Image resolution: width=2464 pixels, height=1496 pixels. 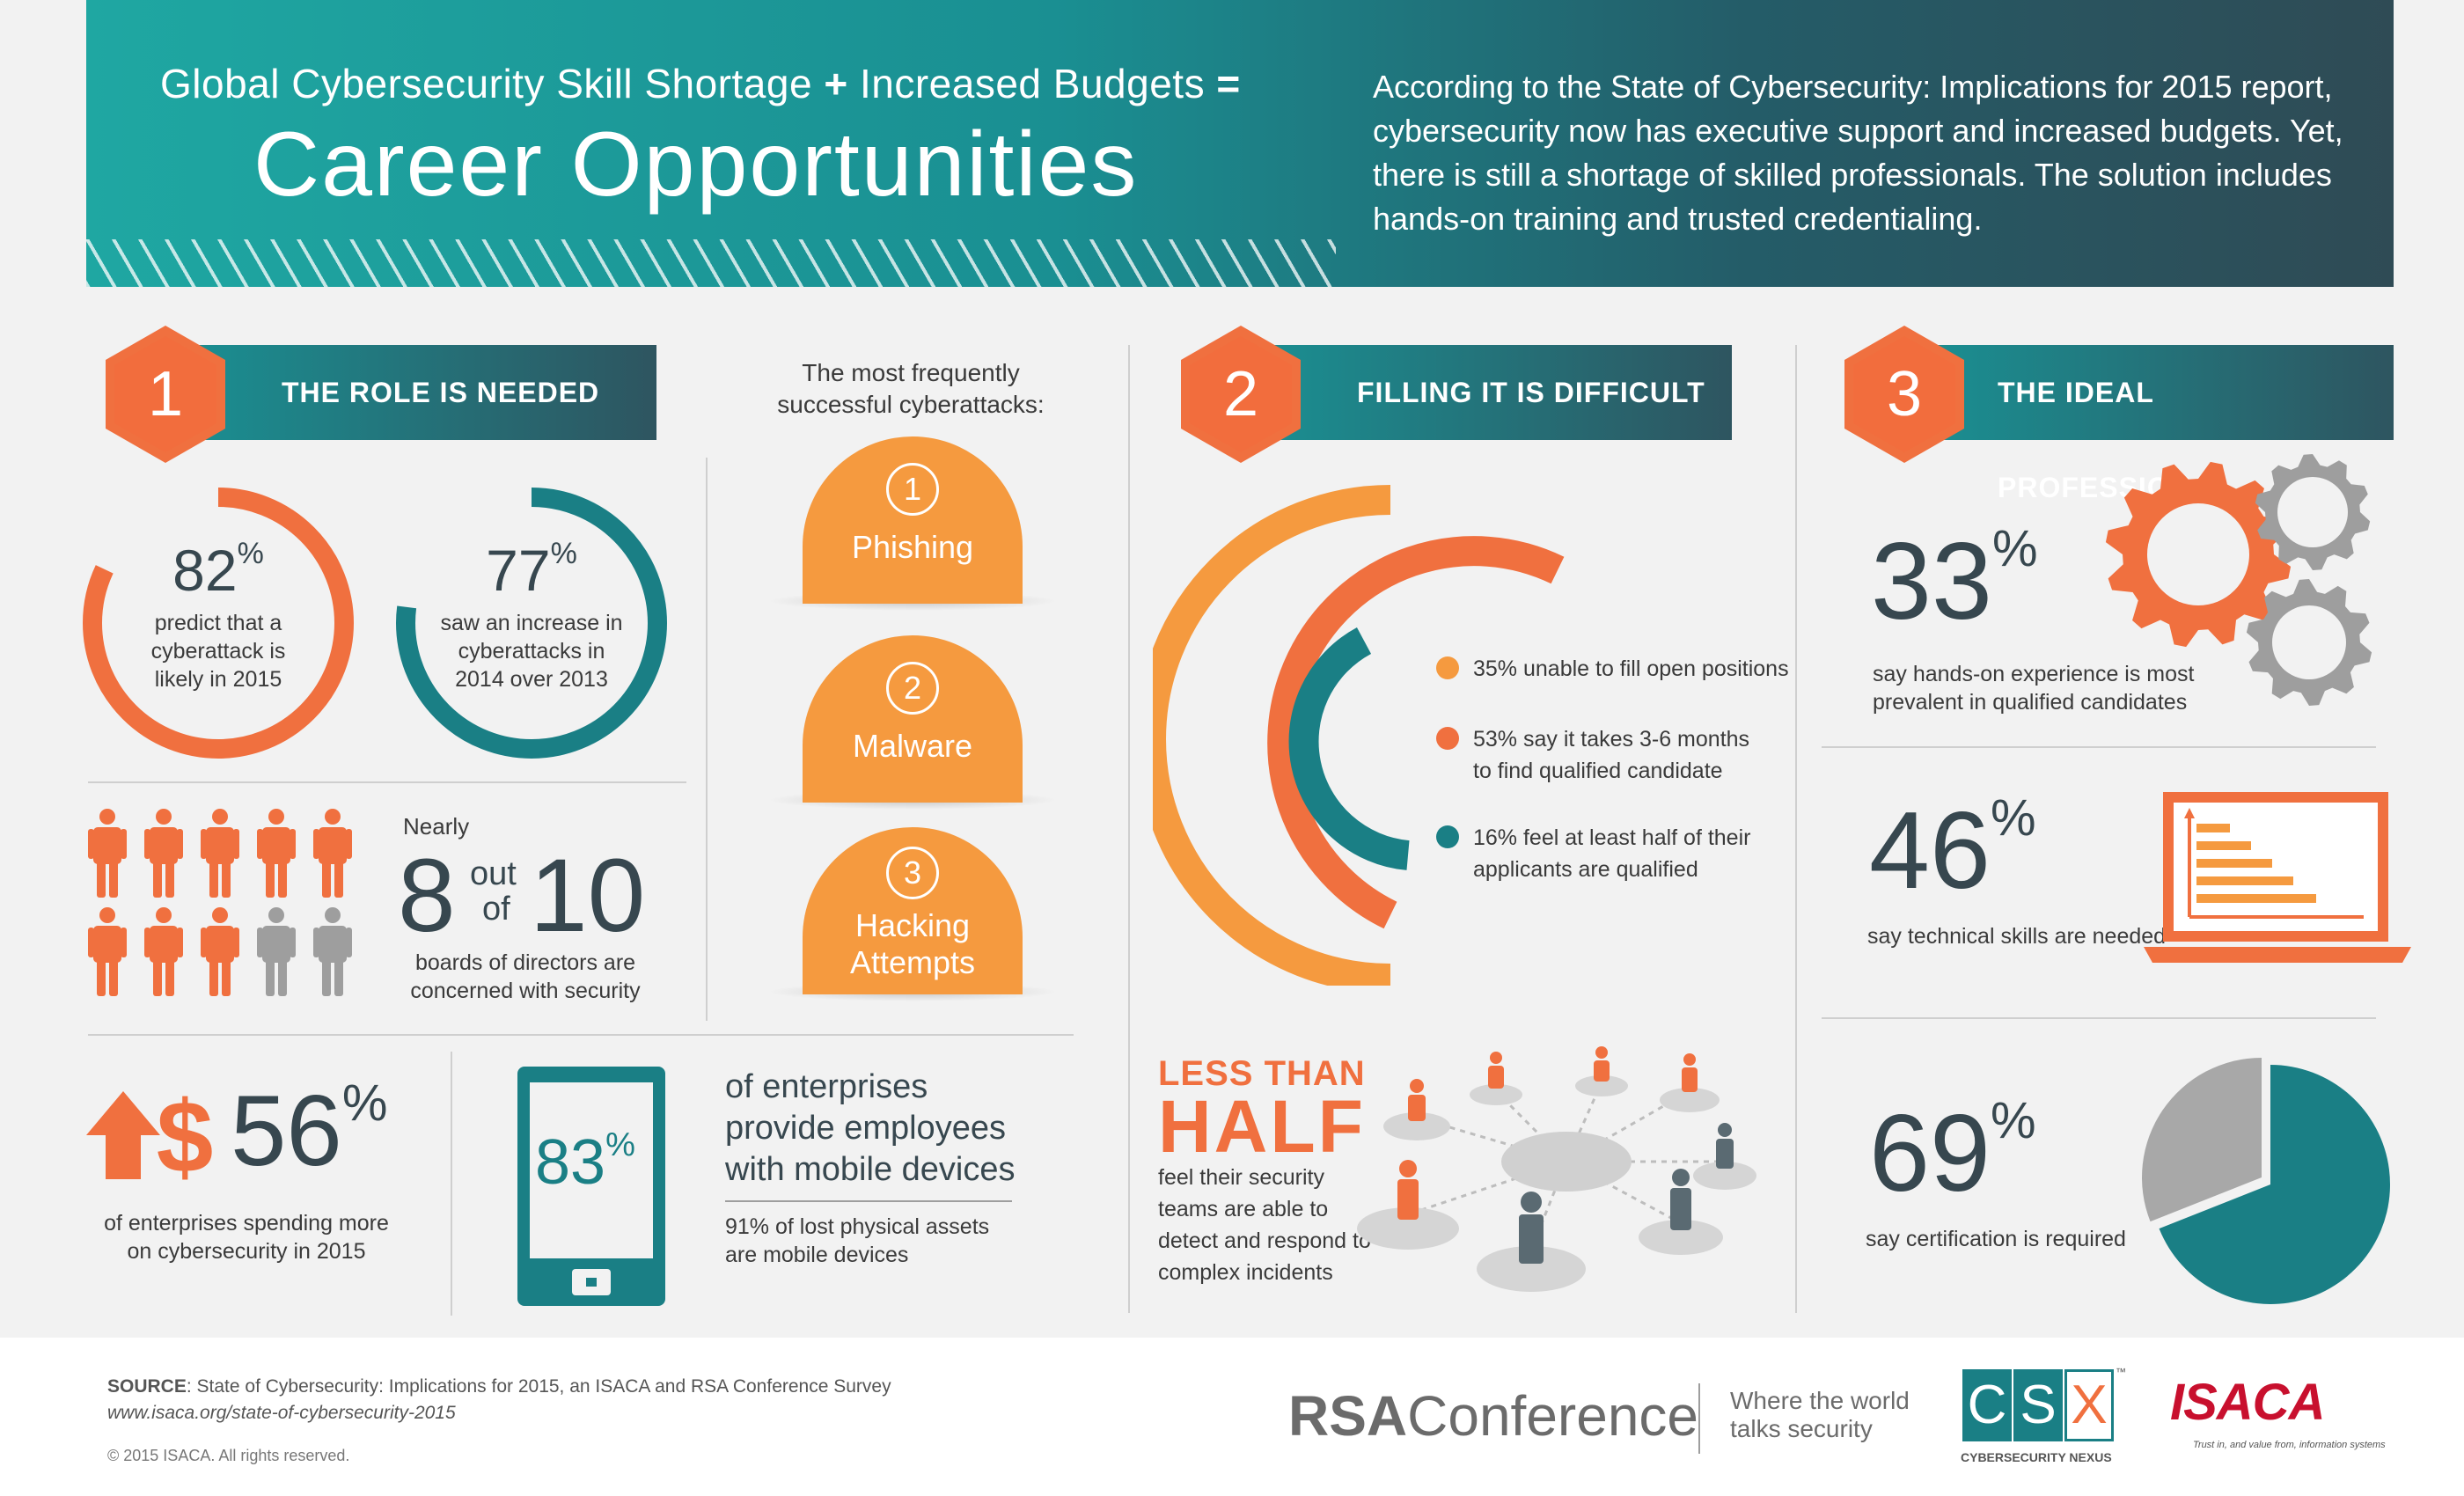 What do you see at coordinates (1586, 869) in the screenshot?
I see `legend-16-line2: applicants are qualified` at bounding box center [1586, 869].